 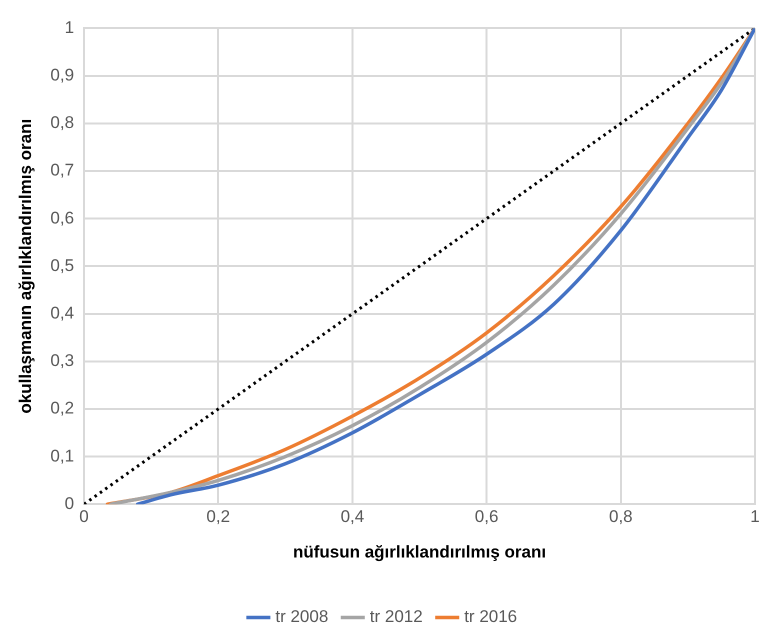 What do you see at coordinates (486, 516) in the screenshot?
I see `x-tick-label: 0,6` at bounding box center [486, 516].